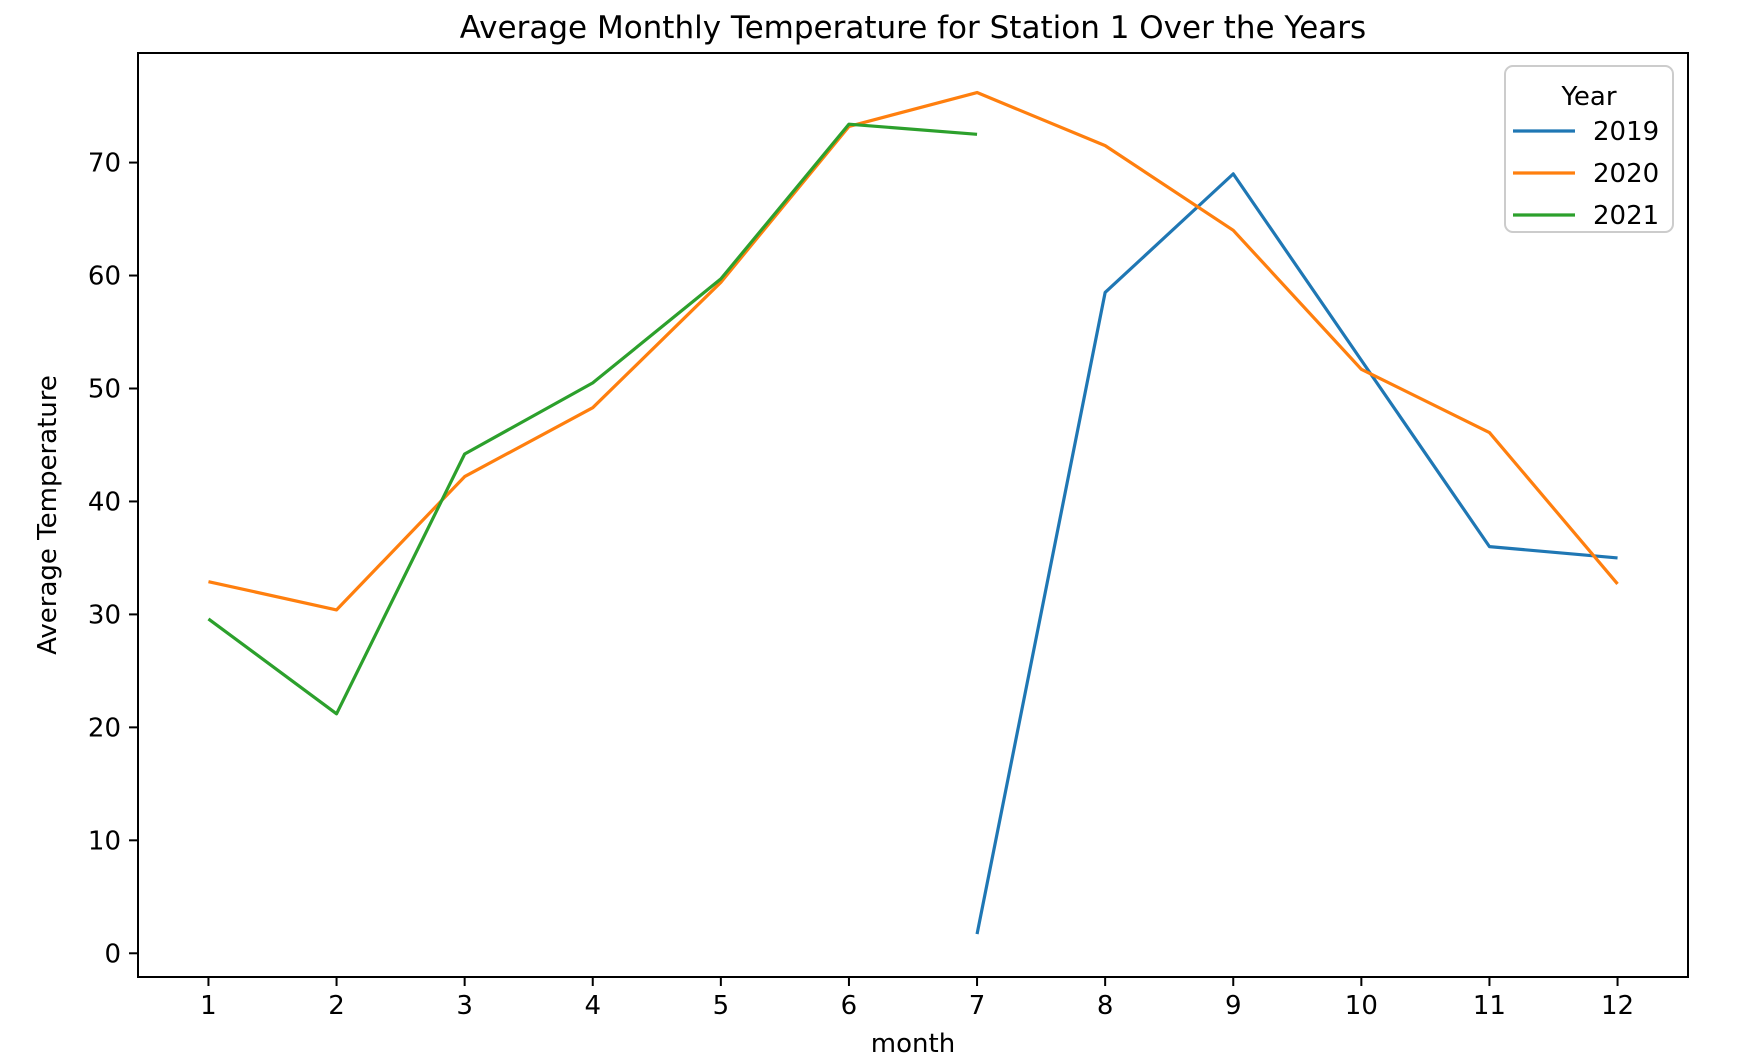  Describe the element at coordinates (104, 164) in the screenshot. I see `y-tick-label: 70` at that location.